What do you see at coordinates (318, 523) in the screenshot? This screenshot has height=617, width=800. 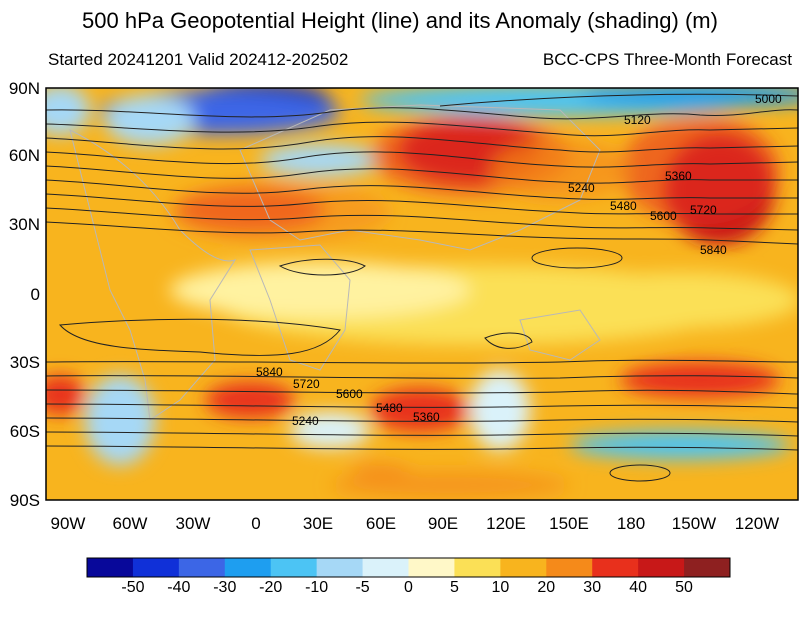 I see `lon-label: 30E` at bounding box center [318, 523].